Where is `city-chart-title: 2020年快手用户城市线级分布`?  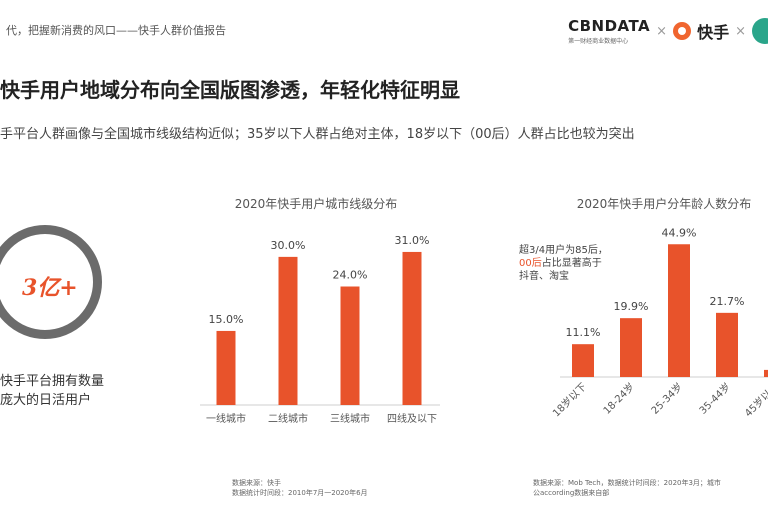
city-chart-title: 2020年快手用户城市线级分布 is located at coordinates (316, 203).